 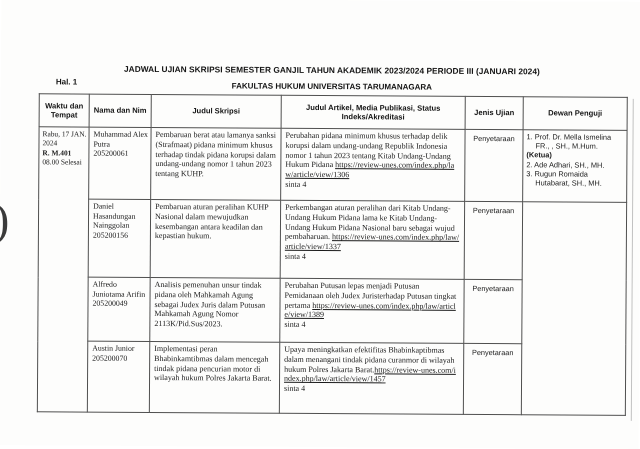 I want to click on student-name: Austin Junior, so click(x=113, y=348).